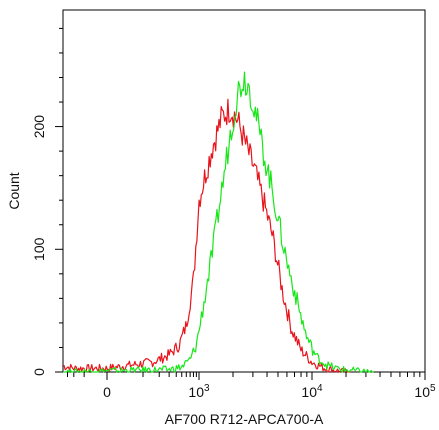 This screenshot has height=430, width=439. I want to click on y-axis-label: Count, so click(14, 190).